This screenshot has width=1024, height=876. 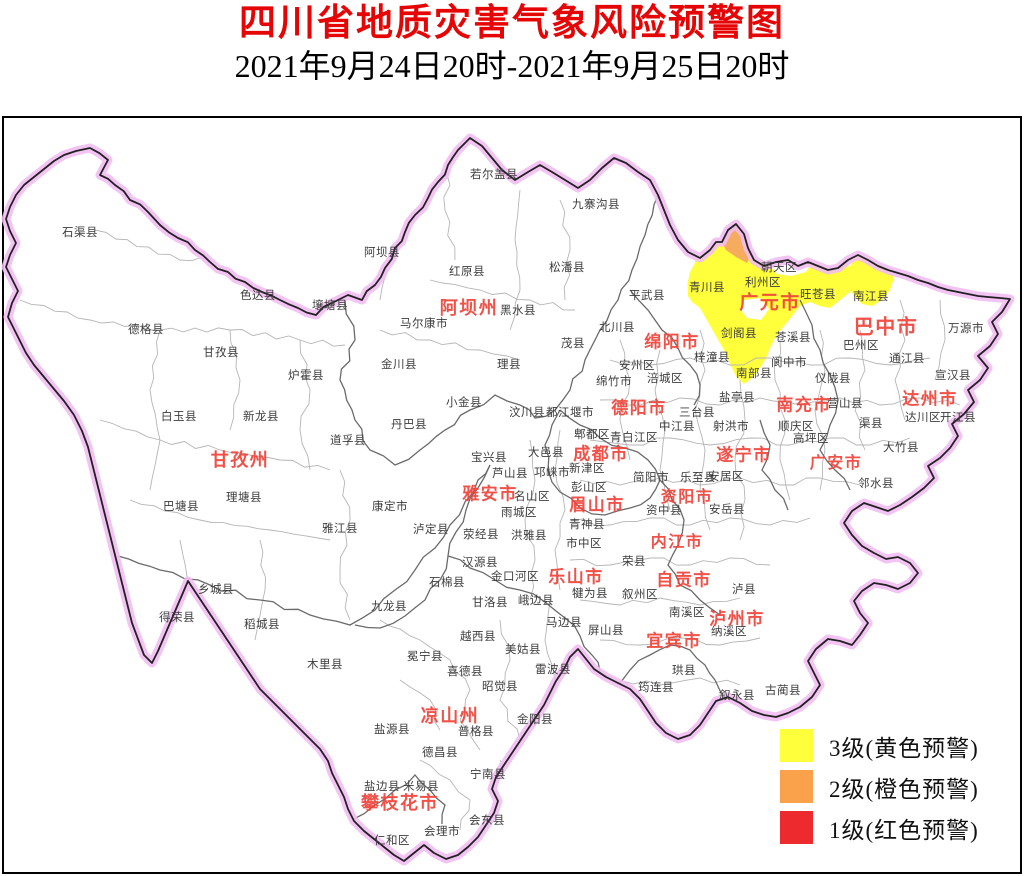 I want to click on date-range: 2021年9月24日20时-2021年9月25日20时, so click(x=512, y=66).